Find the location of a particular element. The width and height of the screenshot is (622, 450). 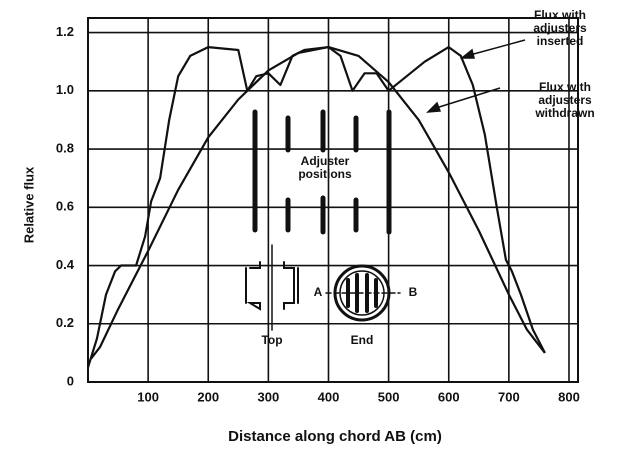

y-tick-label: 0.2 is located at coordinates (65, 322).